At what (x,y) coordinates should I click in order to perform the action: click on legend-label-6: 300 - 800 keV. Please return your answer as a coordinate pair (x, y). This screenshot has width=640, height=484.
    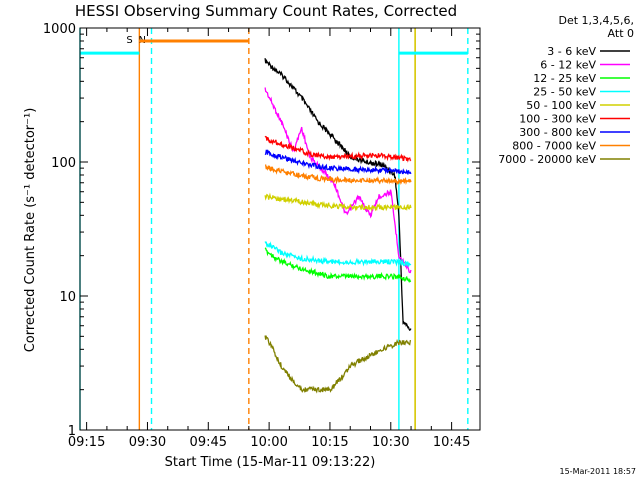
    Looking at the image, I should click on (557, 132).